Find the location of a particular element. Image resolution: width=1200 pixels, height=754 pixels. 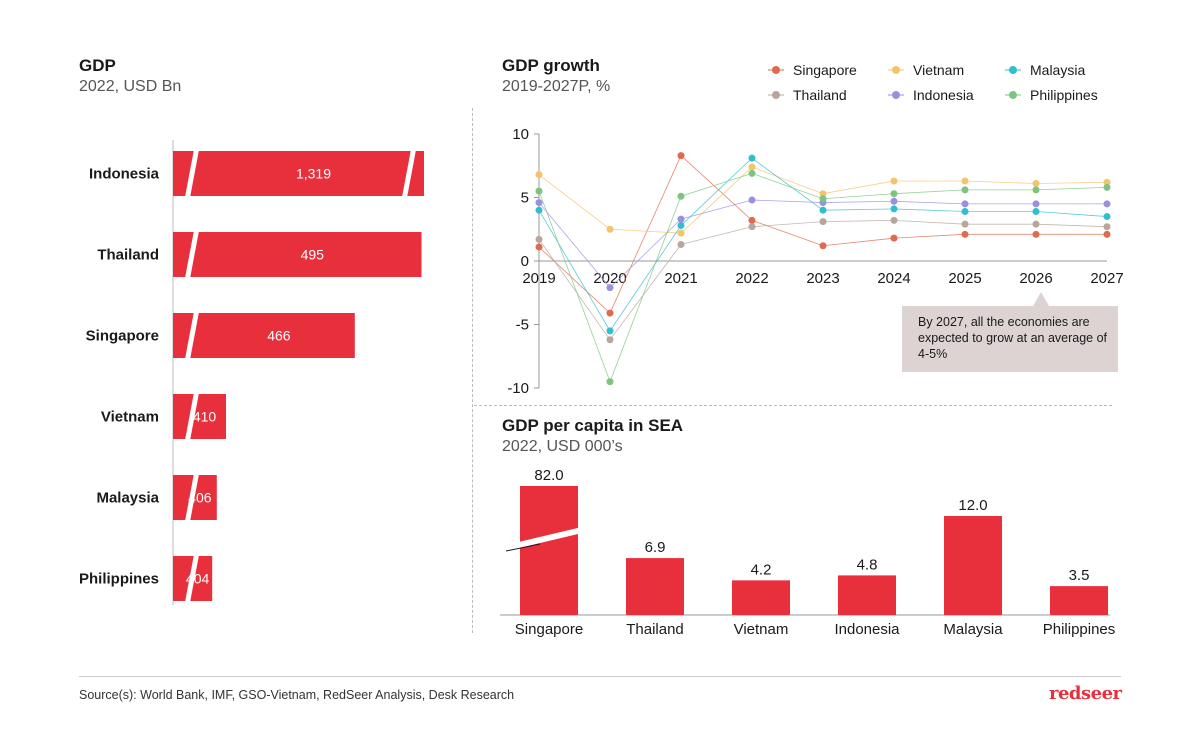

gdp-category-label: Thailand is located at coordinates (128, 255).